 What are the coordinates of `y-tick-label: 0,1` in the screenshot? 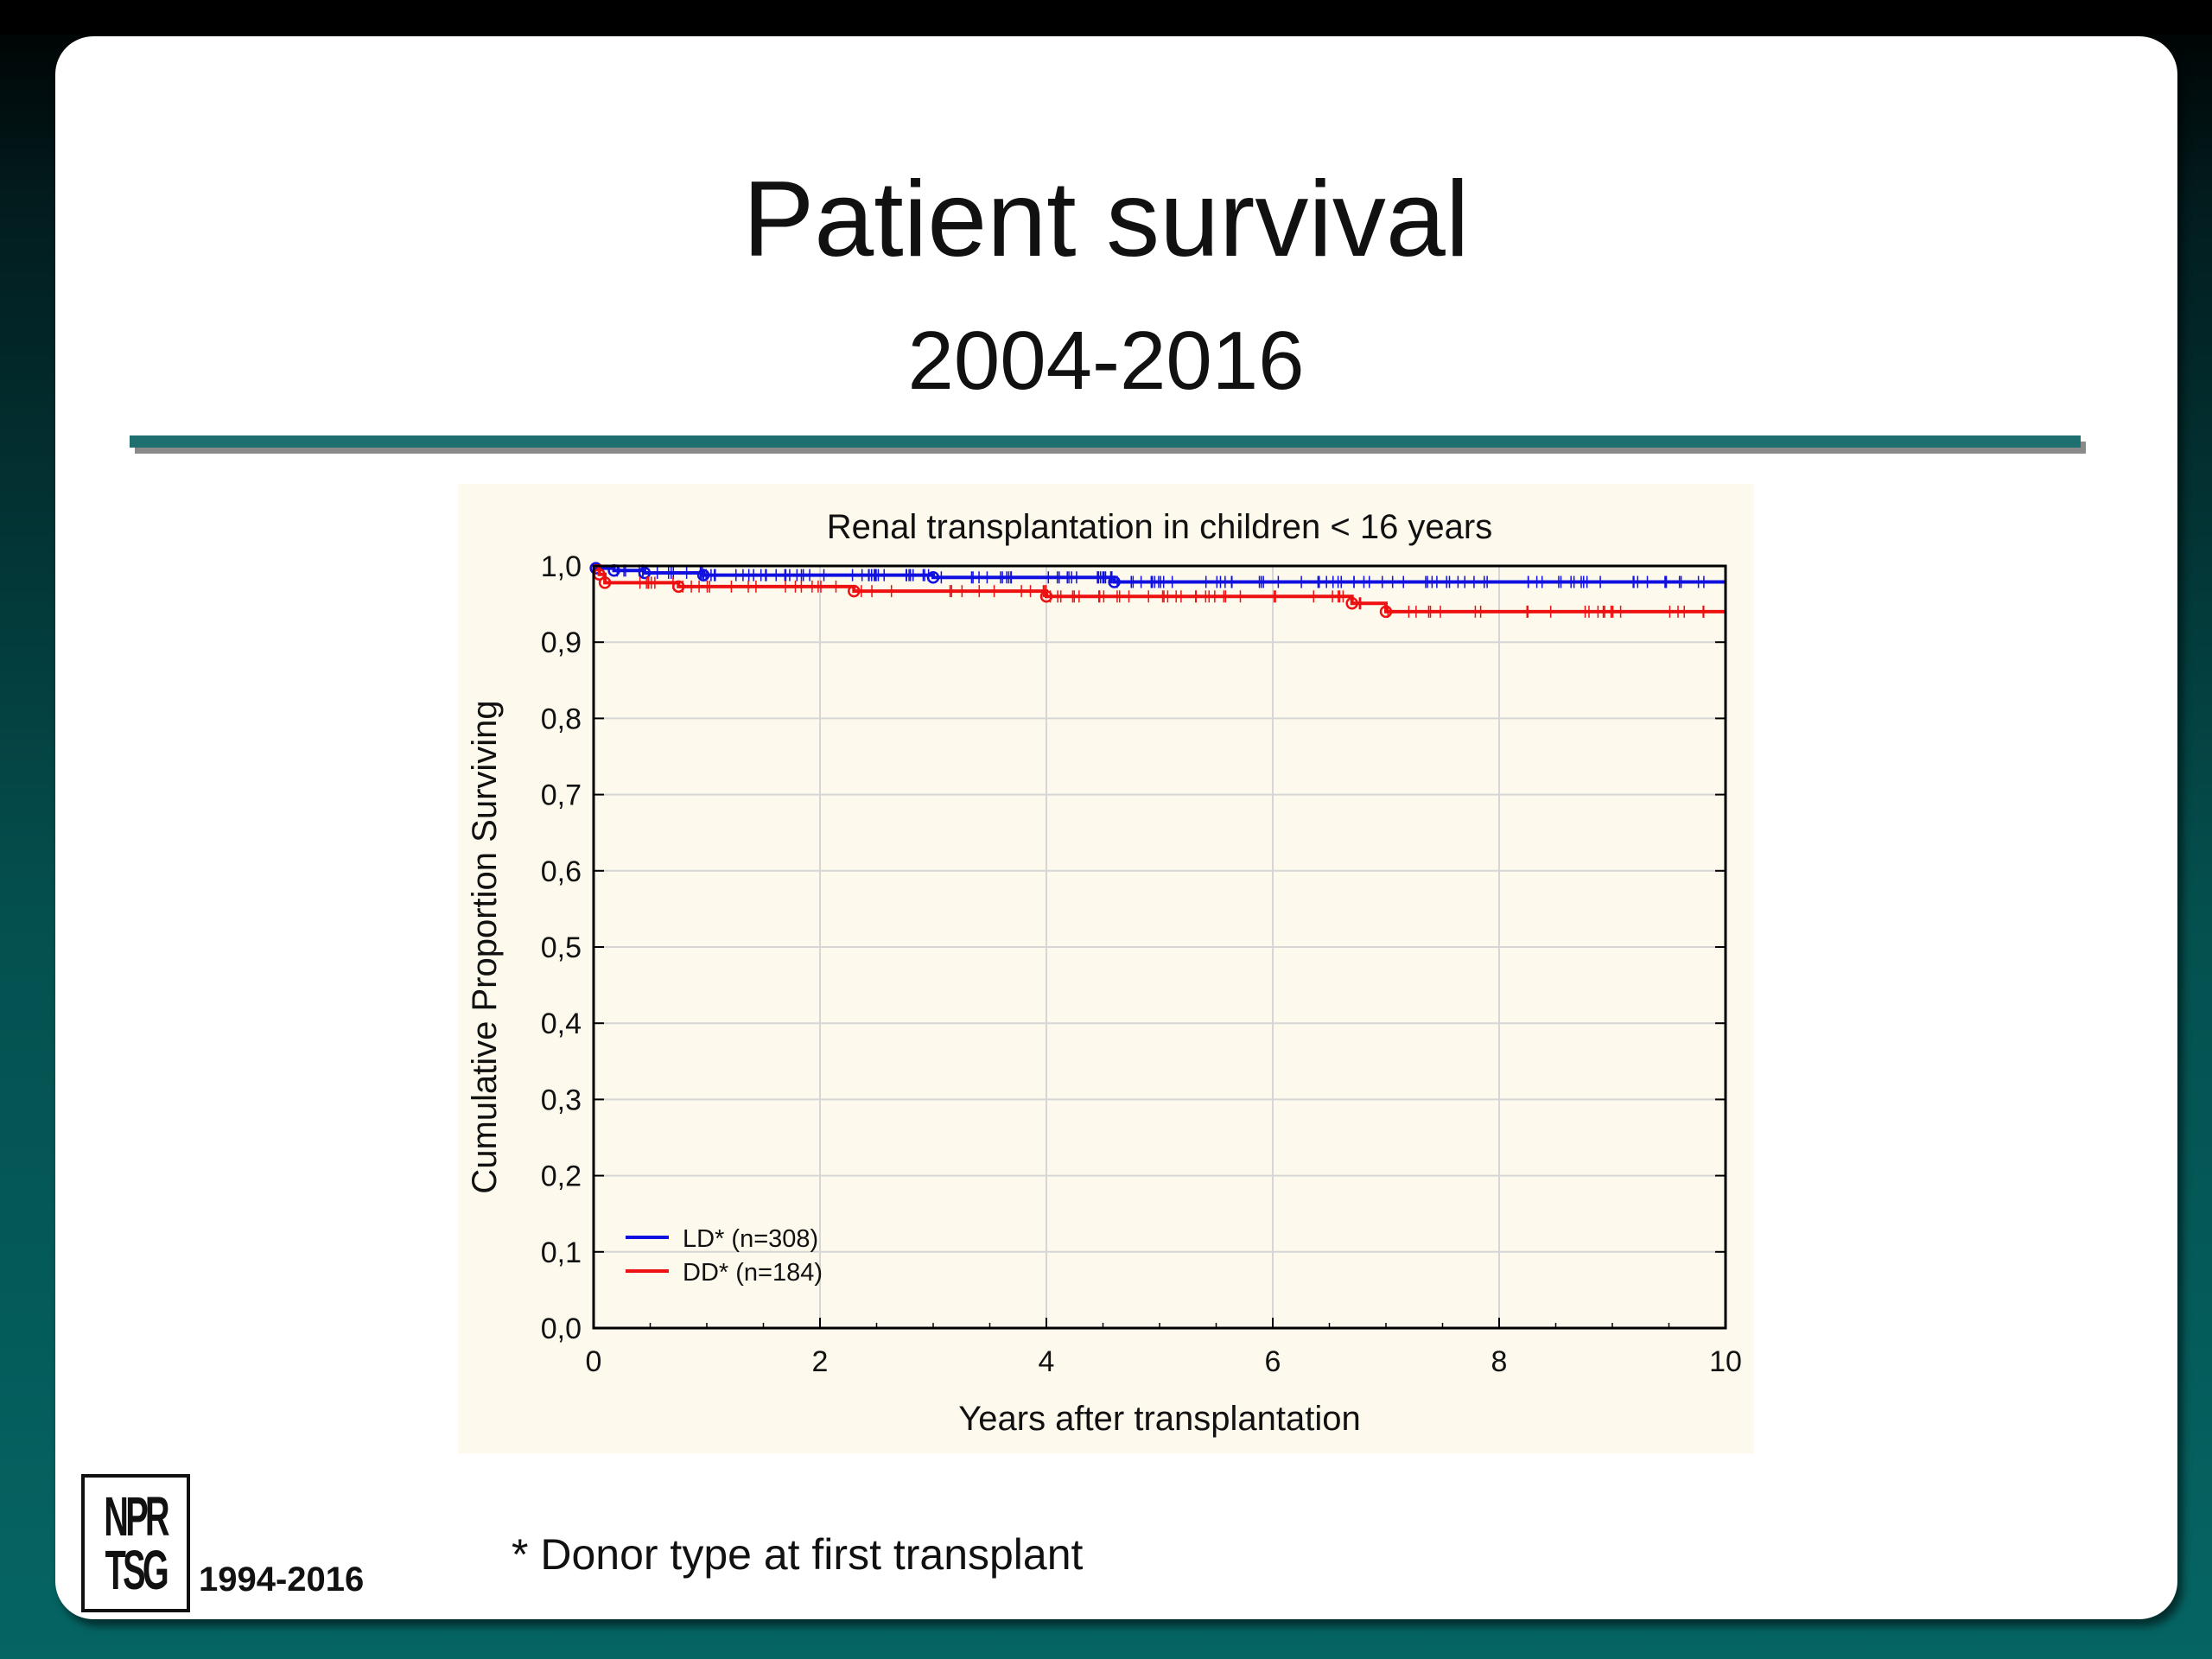 It's located at (561, 1252).